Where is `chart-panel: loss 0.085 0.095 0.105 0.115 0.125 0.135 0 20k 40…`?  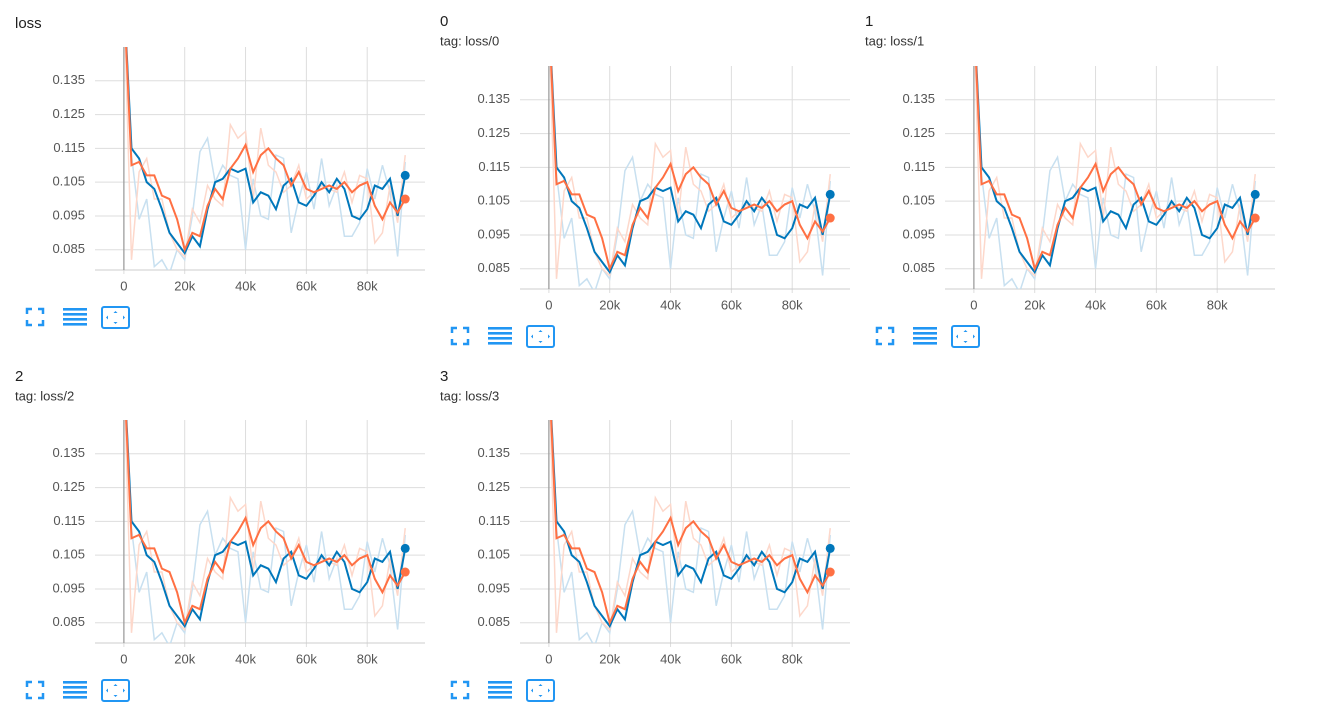
chart-panel: loss 0.085 0.095 0.105 0.115 0.125 0.135 0 20k 40… is located at coordinates (220, 172).